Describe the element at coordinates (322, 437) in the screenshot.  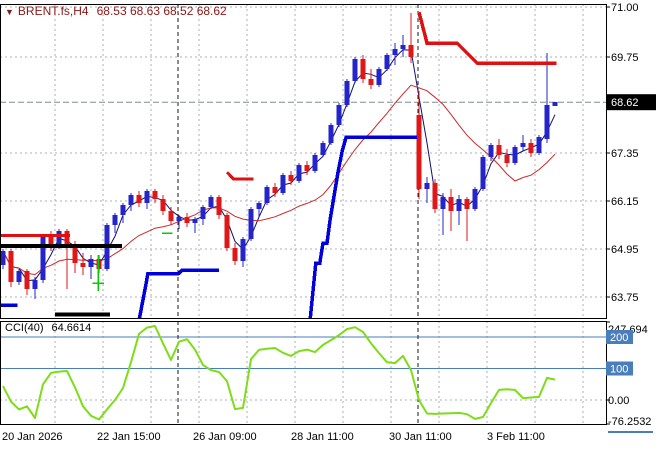
I see `time-label: 28 Jan 11:00` at that location.